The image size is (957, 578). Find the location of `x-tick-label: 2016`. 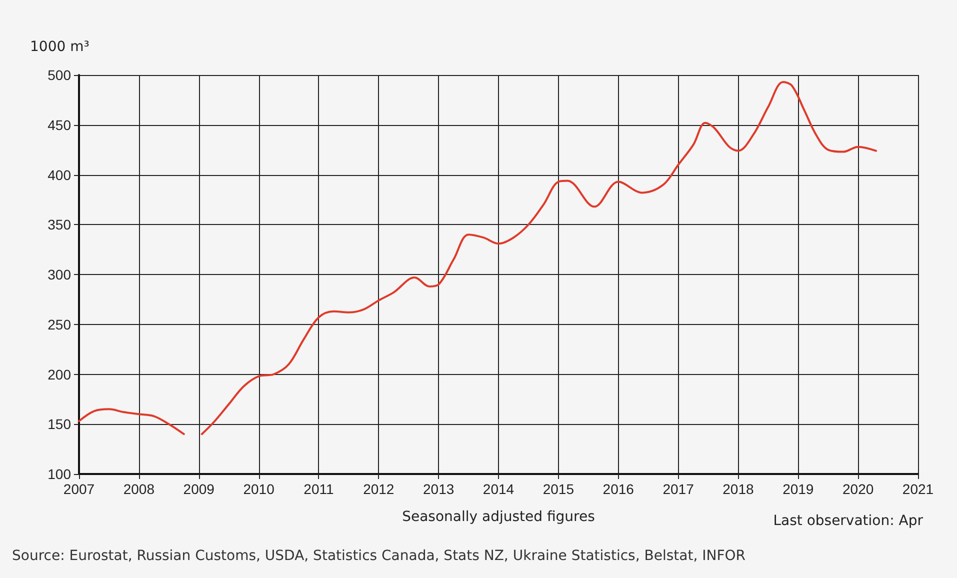

x-tick-label: 2016 is located at coordinates (618, 489).